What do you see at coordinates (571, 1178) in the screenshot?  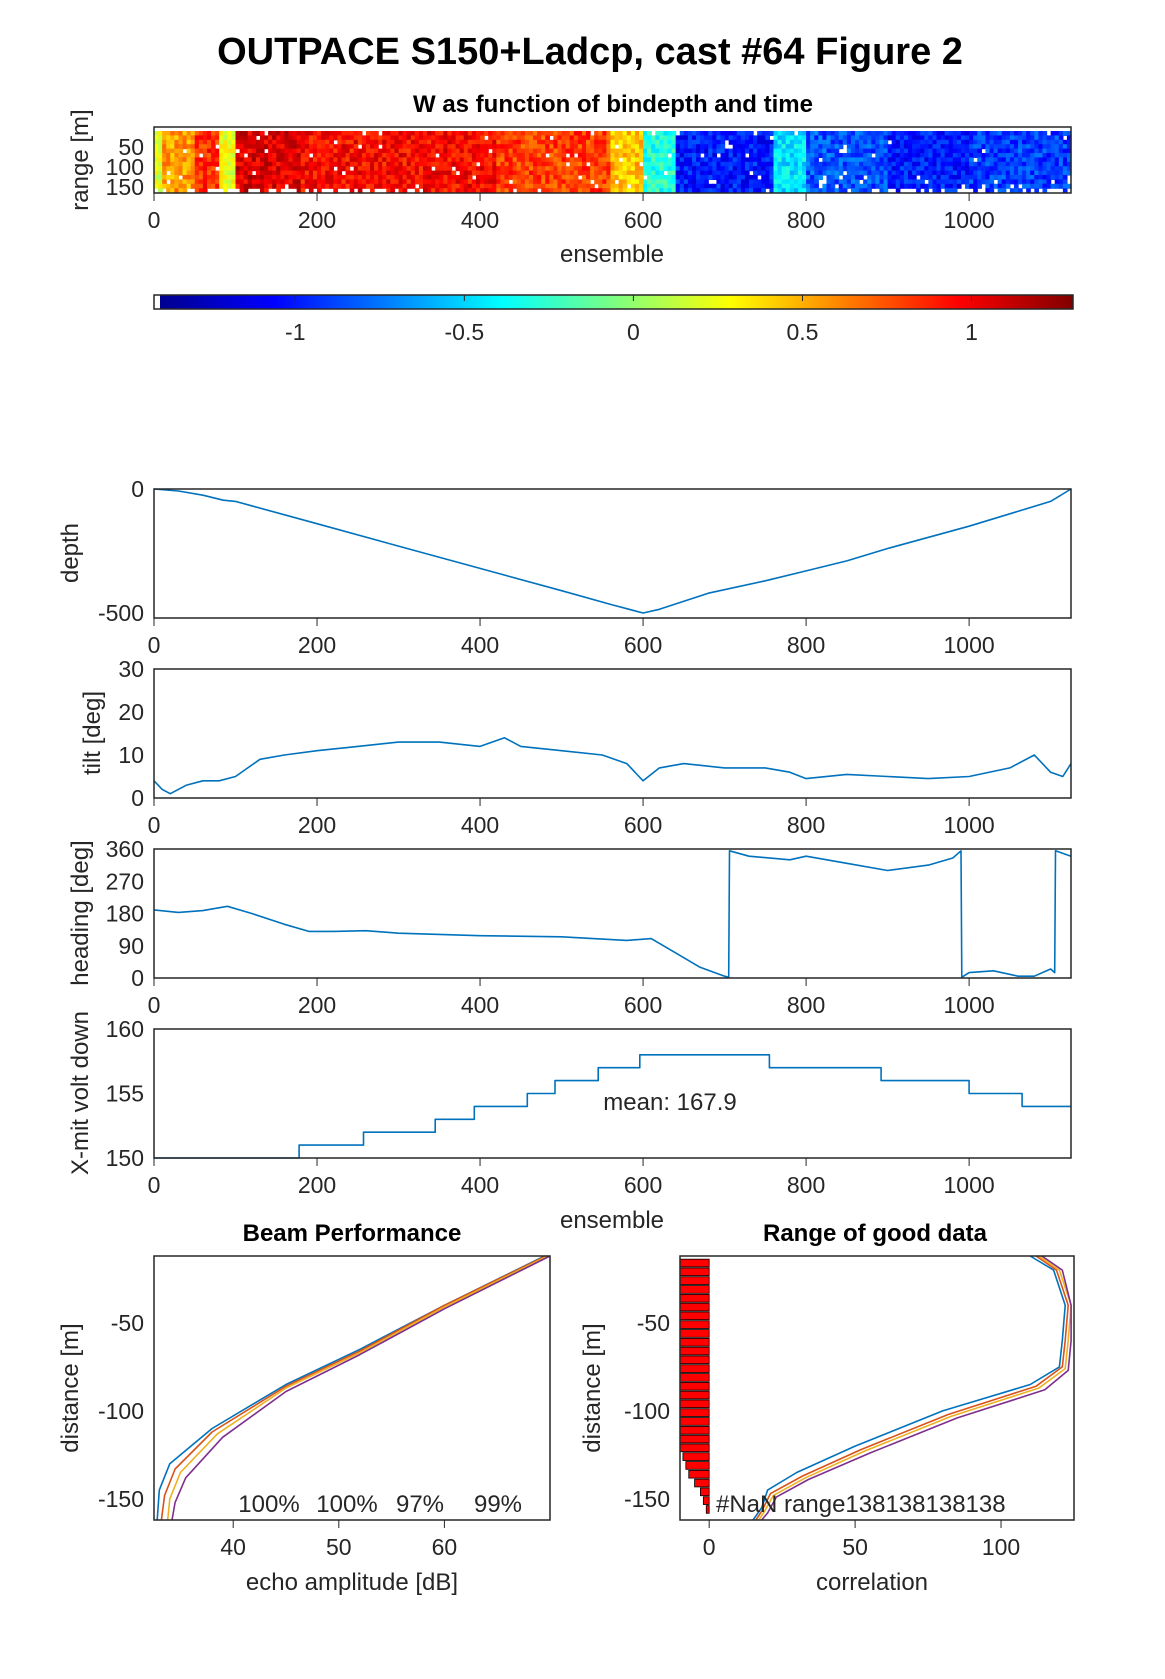 I see `xmit-volt-xticks: 0 200 400 600 800 1000` at bounding box center [571, 1178].